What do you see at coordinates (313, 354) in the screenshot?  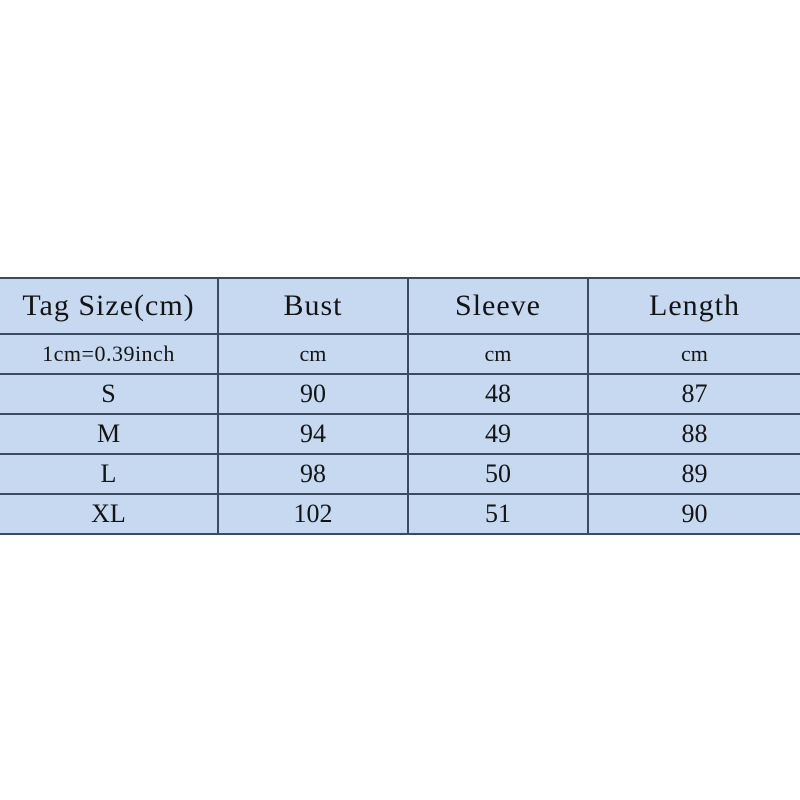 I see `unit-bust: cm` at bounding box center [313, 354].